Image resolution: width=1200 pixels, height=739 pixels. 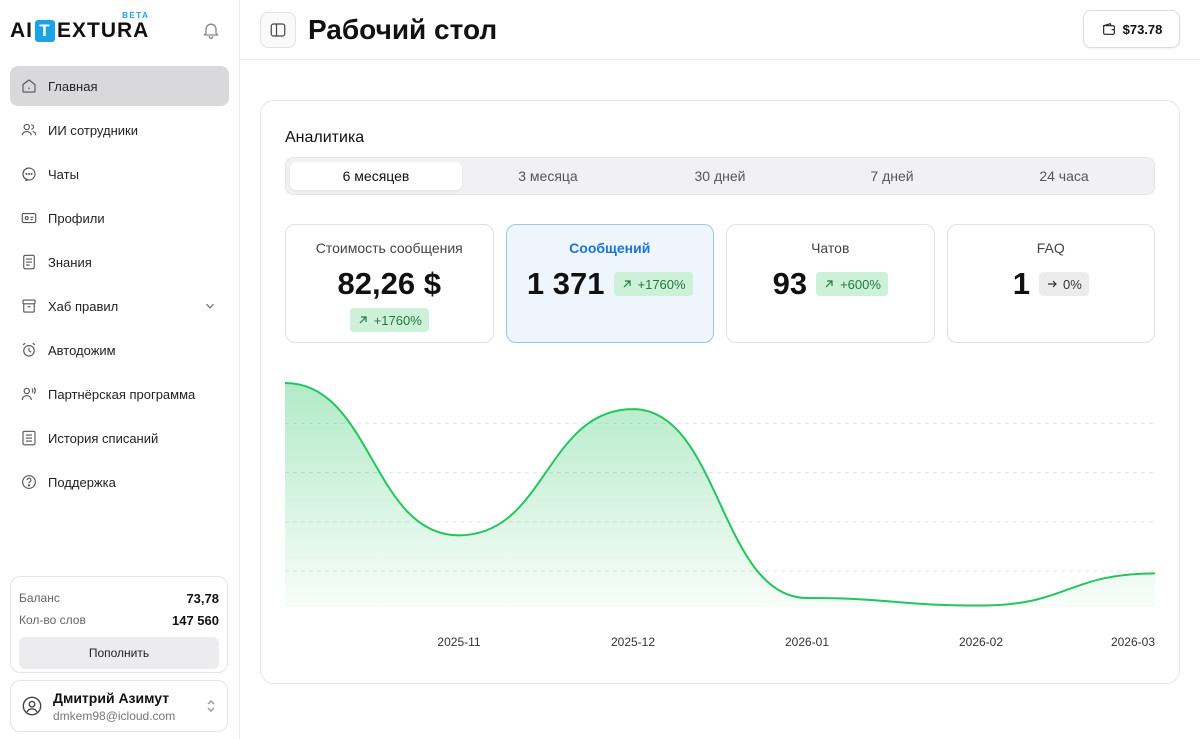 What do you see at coordinates (376, 176) in the screenshot?
I see `tab-6-months: 6 месяцев` at bounding box center [376, 176].